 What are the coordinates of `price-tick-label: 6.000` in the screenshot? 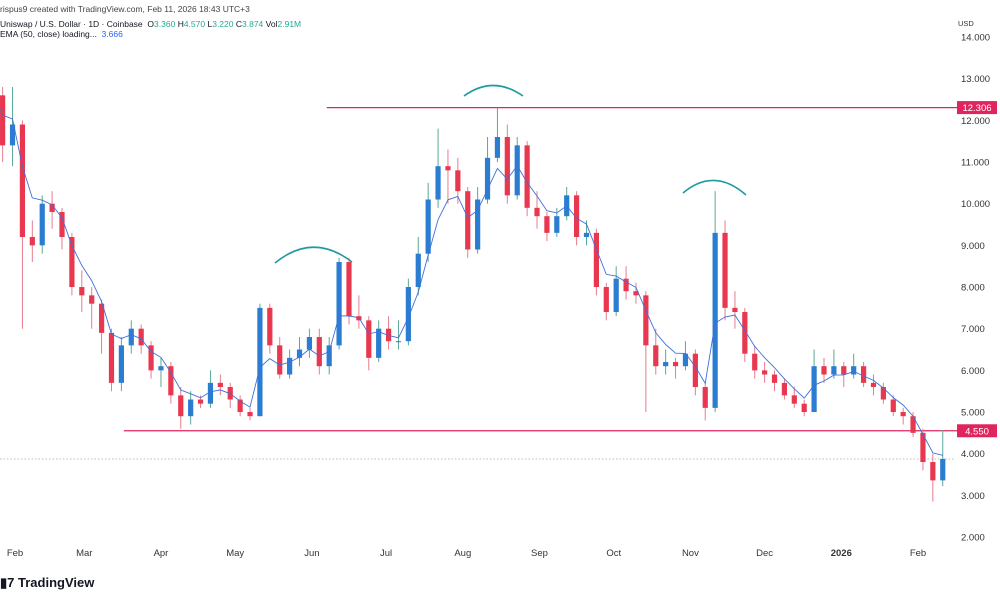 It's located at (973, 371).